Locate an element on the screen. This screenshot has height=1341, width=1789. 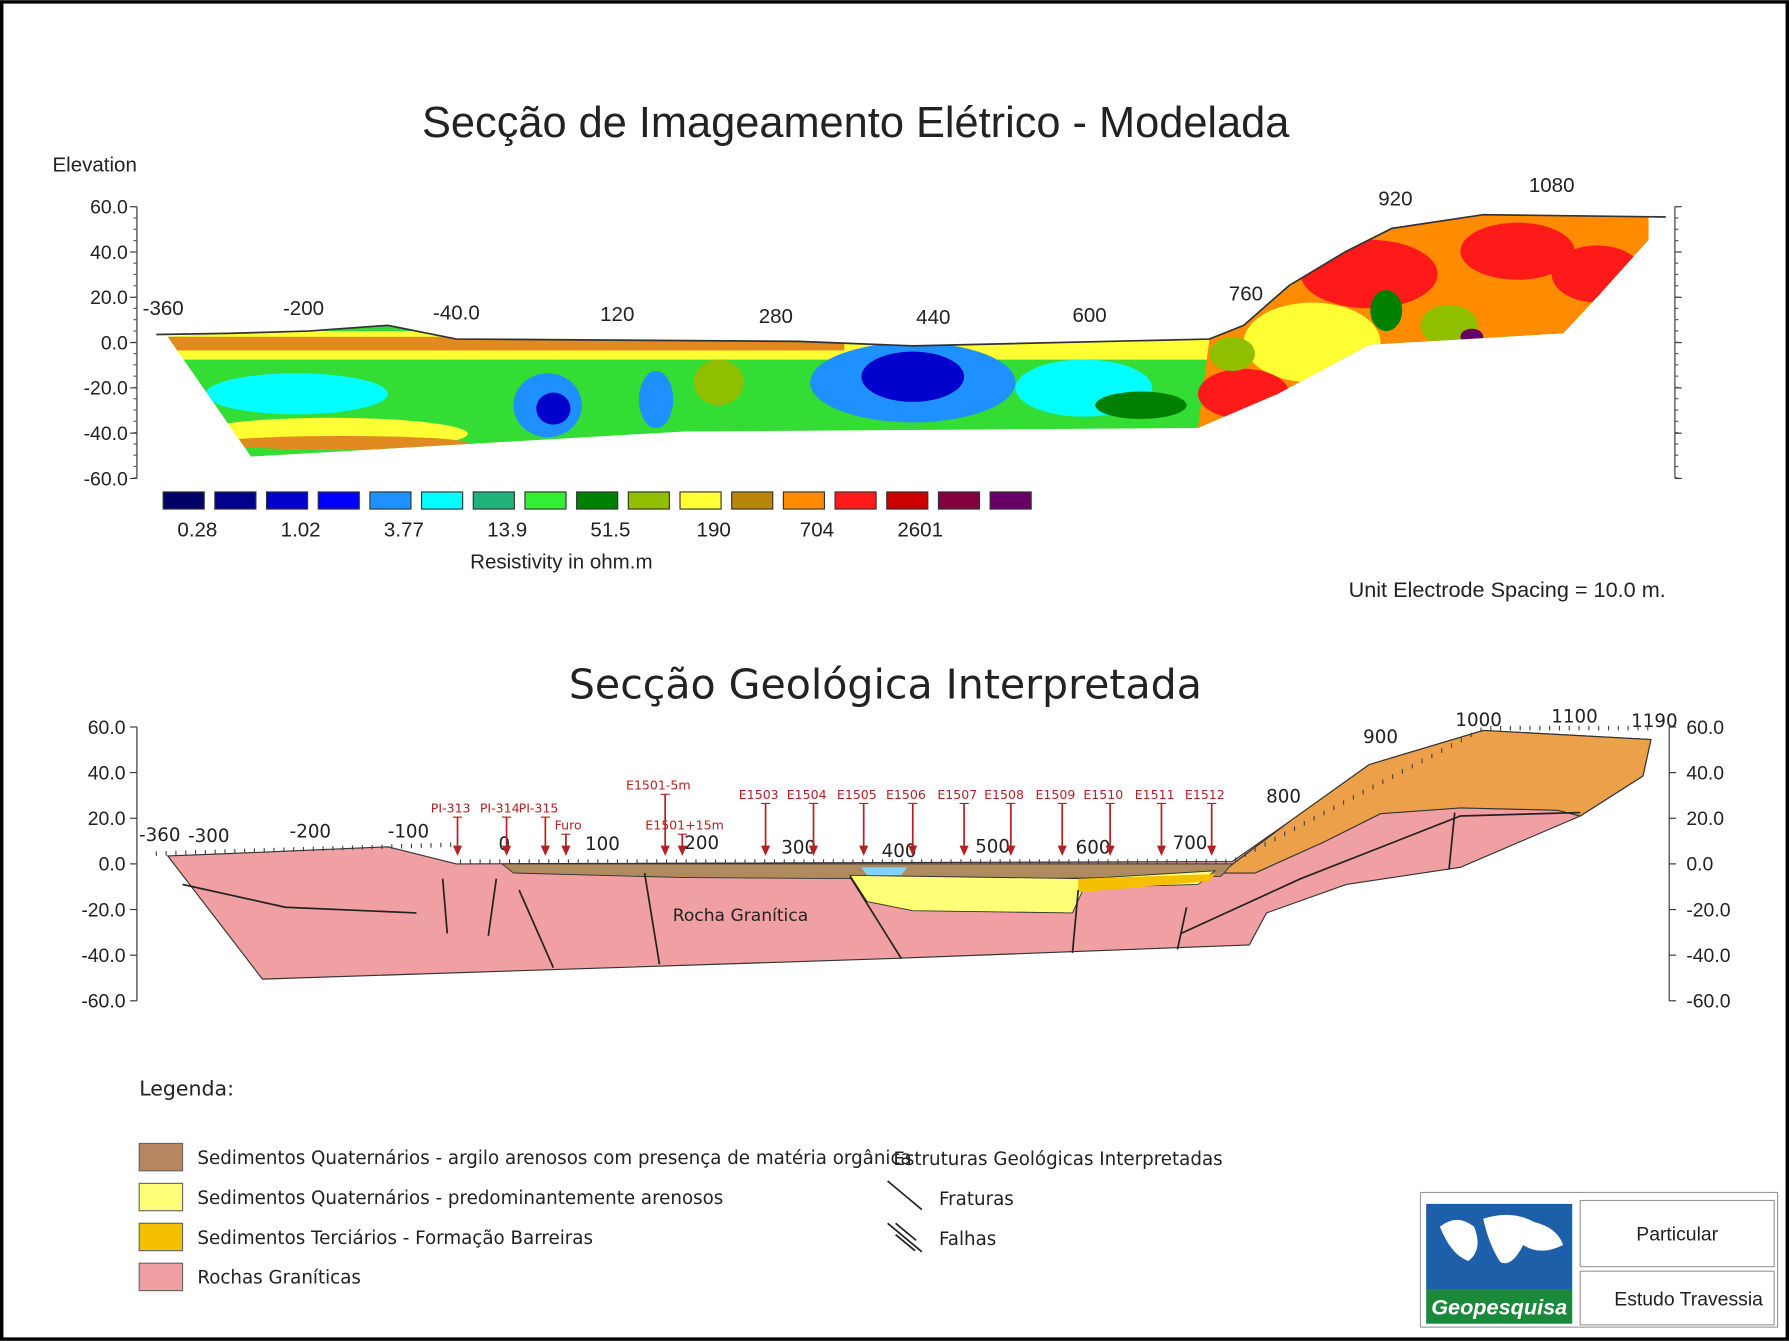
y-tick-label: 60.0 is located at coordinates (109, 208).